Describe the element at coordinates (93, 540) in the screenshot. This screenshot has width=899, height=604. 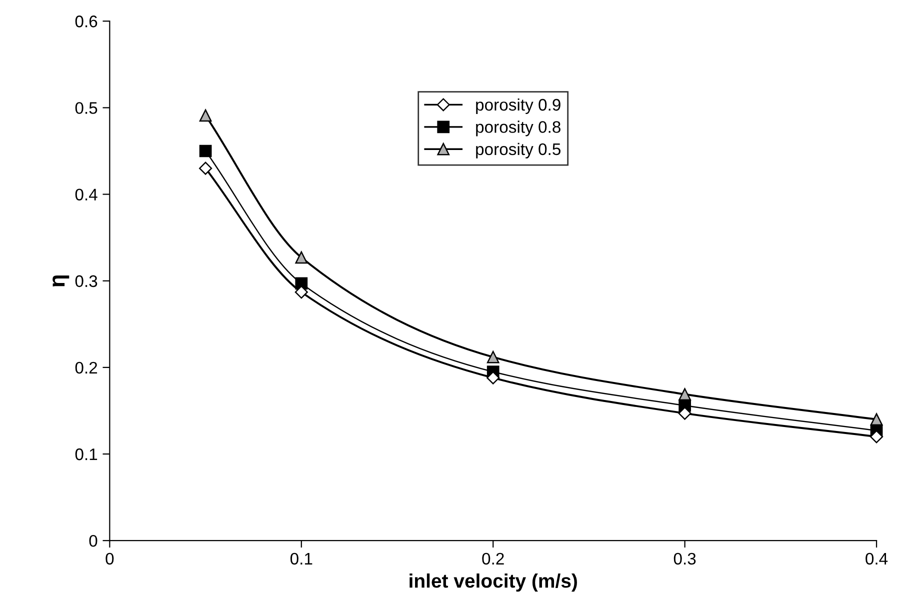
I see `y-tick-label: 0` at that location.